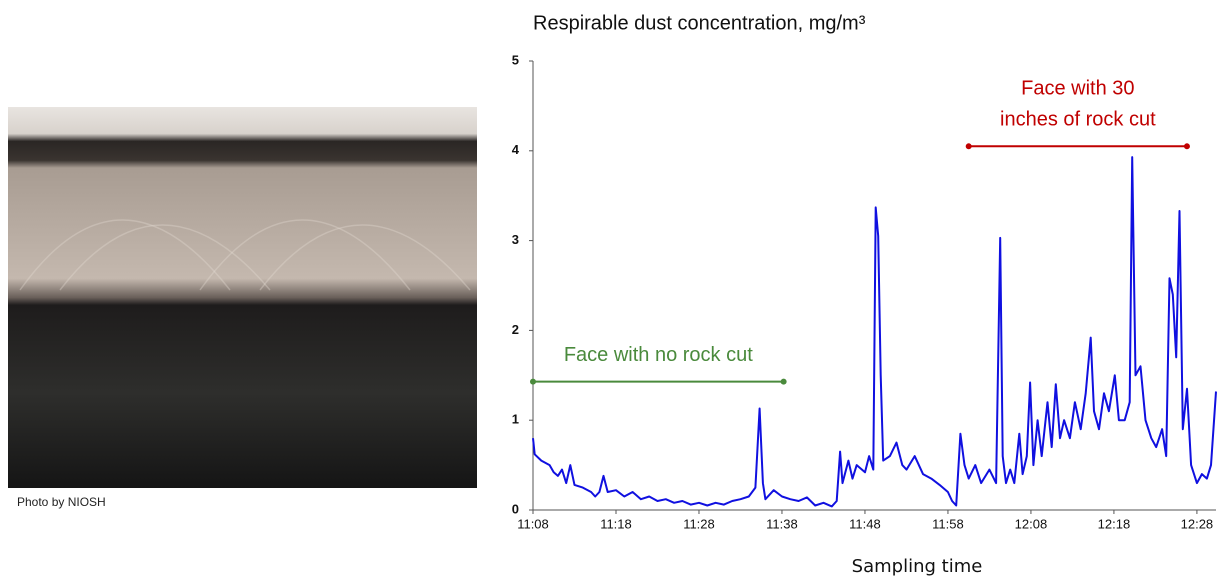 This screenshot has width=1217, height=583. Describe the element at coordinates (1197, 523) in the screenshot. I see `x-tick-label: 12:28` at that location.